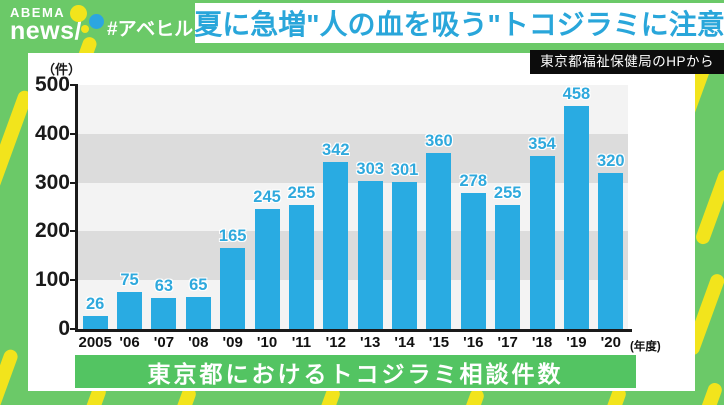 Image resolution: width=724 pixels, height=405 pixels. What do you see at coordinates (336, 150) in the screenshot?
I see `bar-value-label: 342` at bounding box center [336, 150].